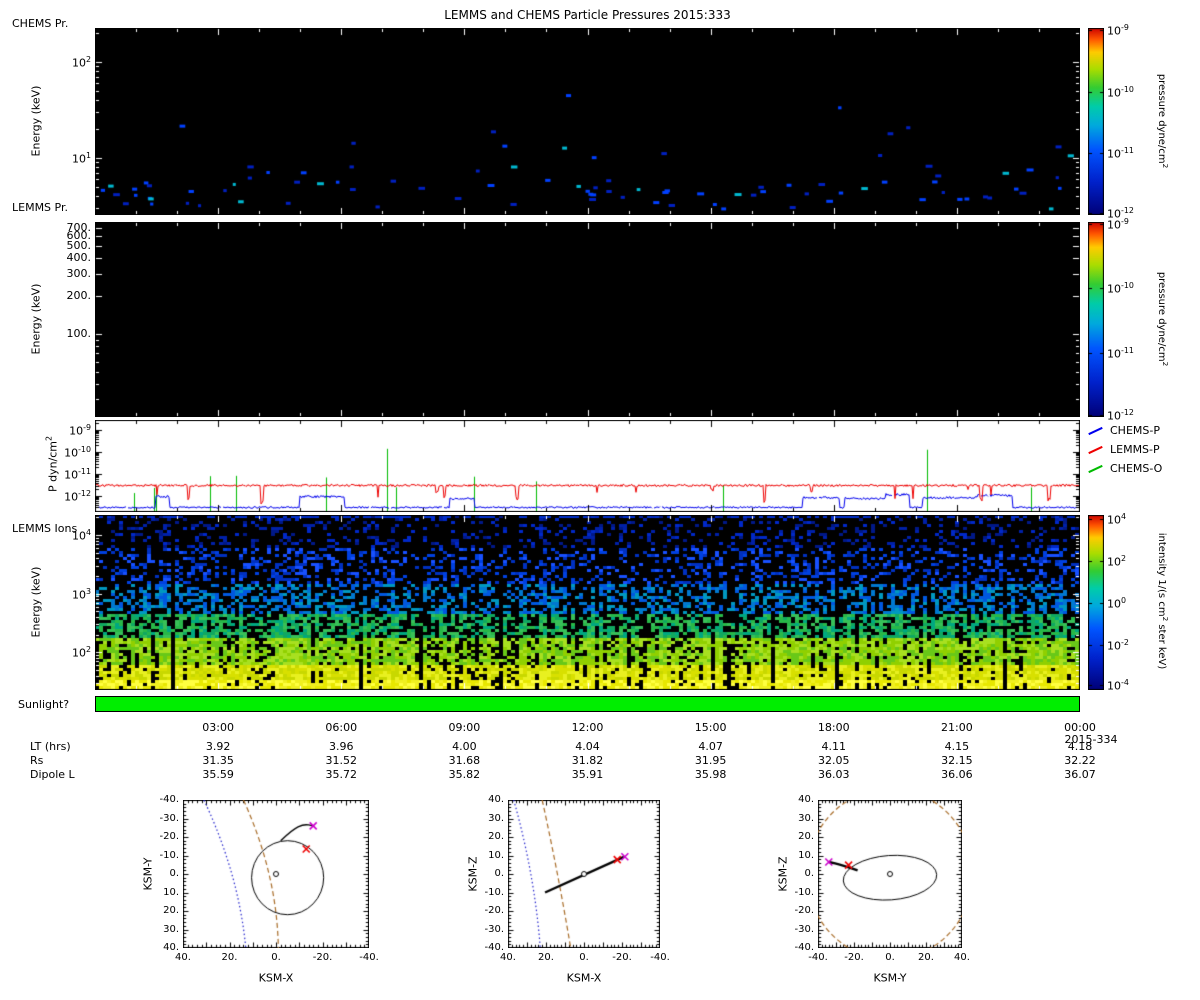 The height and width of the screenshot is (1000, 1200). I want to click on orbit0-y-tick-label-7: 30., so click(171, 929).